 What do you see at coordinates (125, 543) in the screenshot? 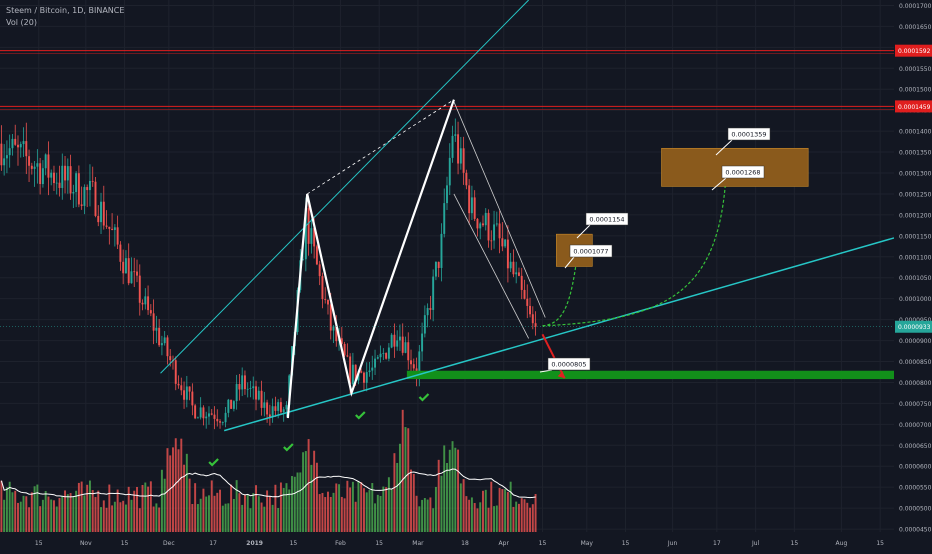
I see `x-tick-label: 15` at bounding box center [125, 543].